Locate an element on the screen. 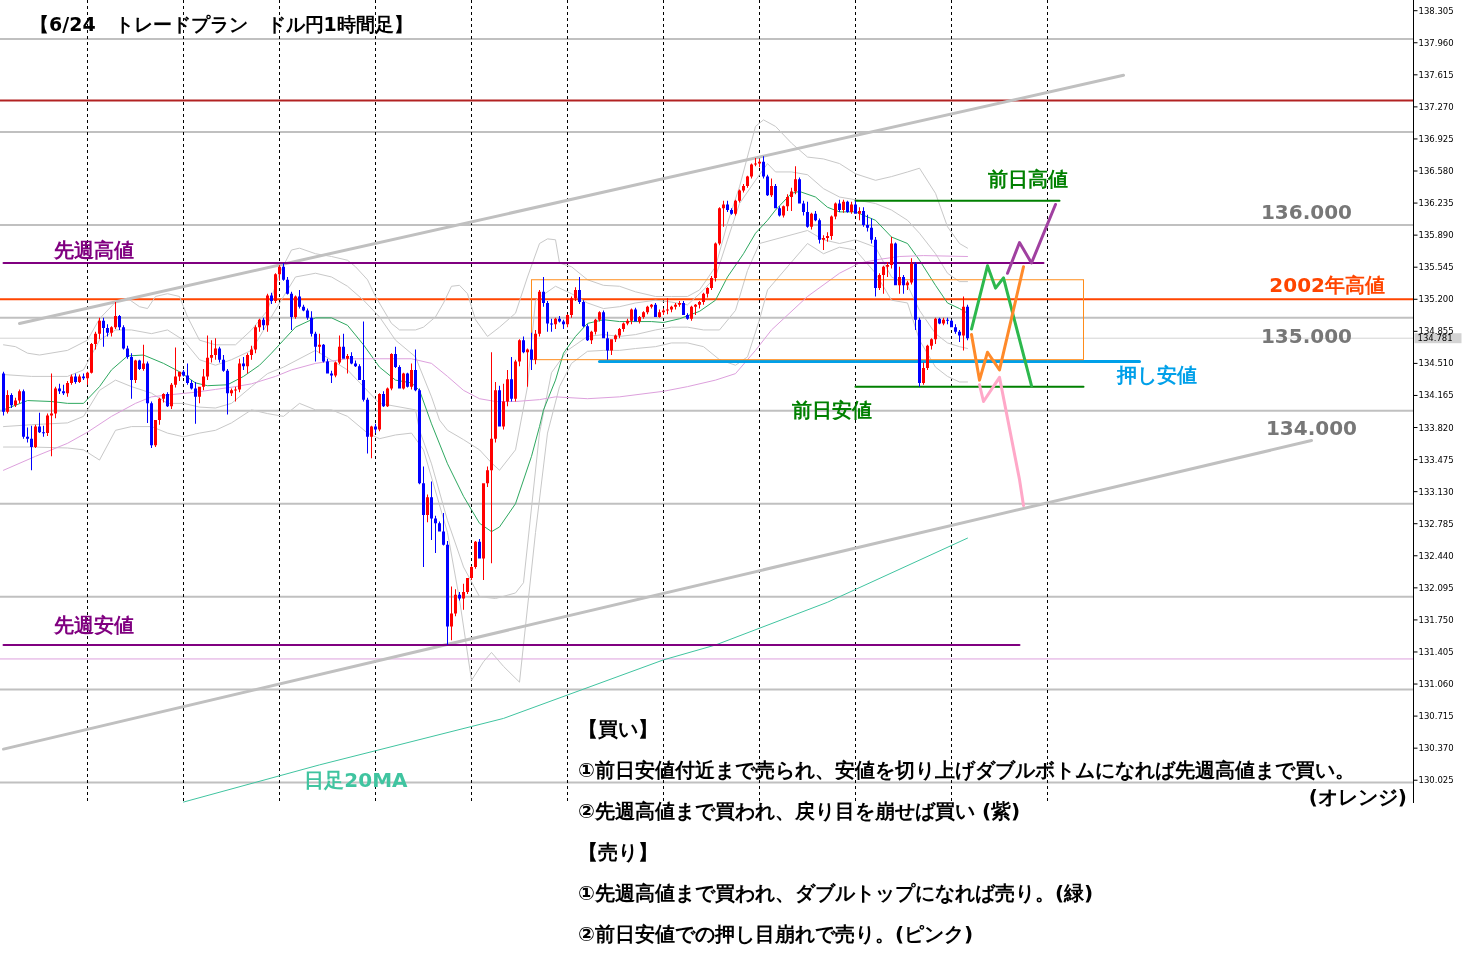  y-tick-label: 136.925 is located at coordinates (1436, 138).